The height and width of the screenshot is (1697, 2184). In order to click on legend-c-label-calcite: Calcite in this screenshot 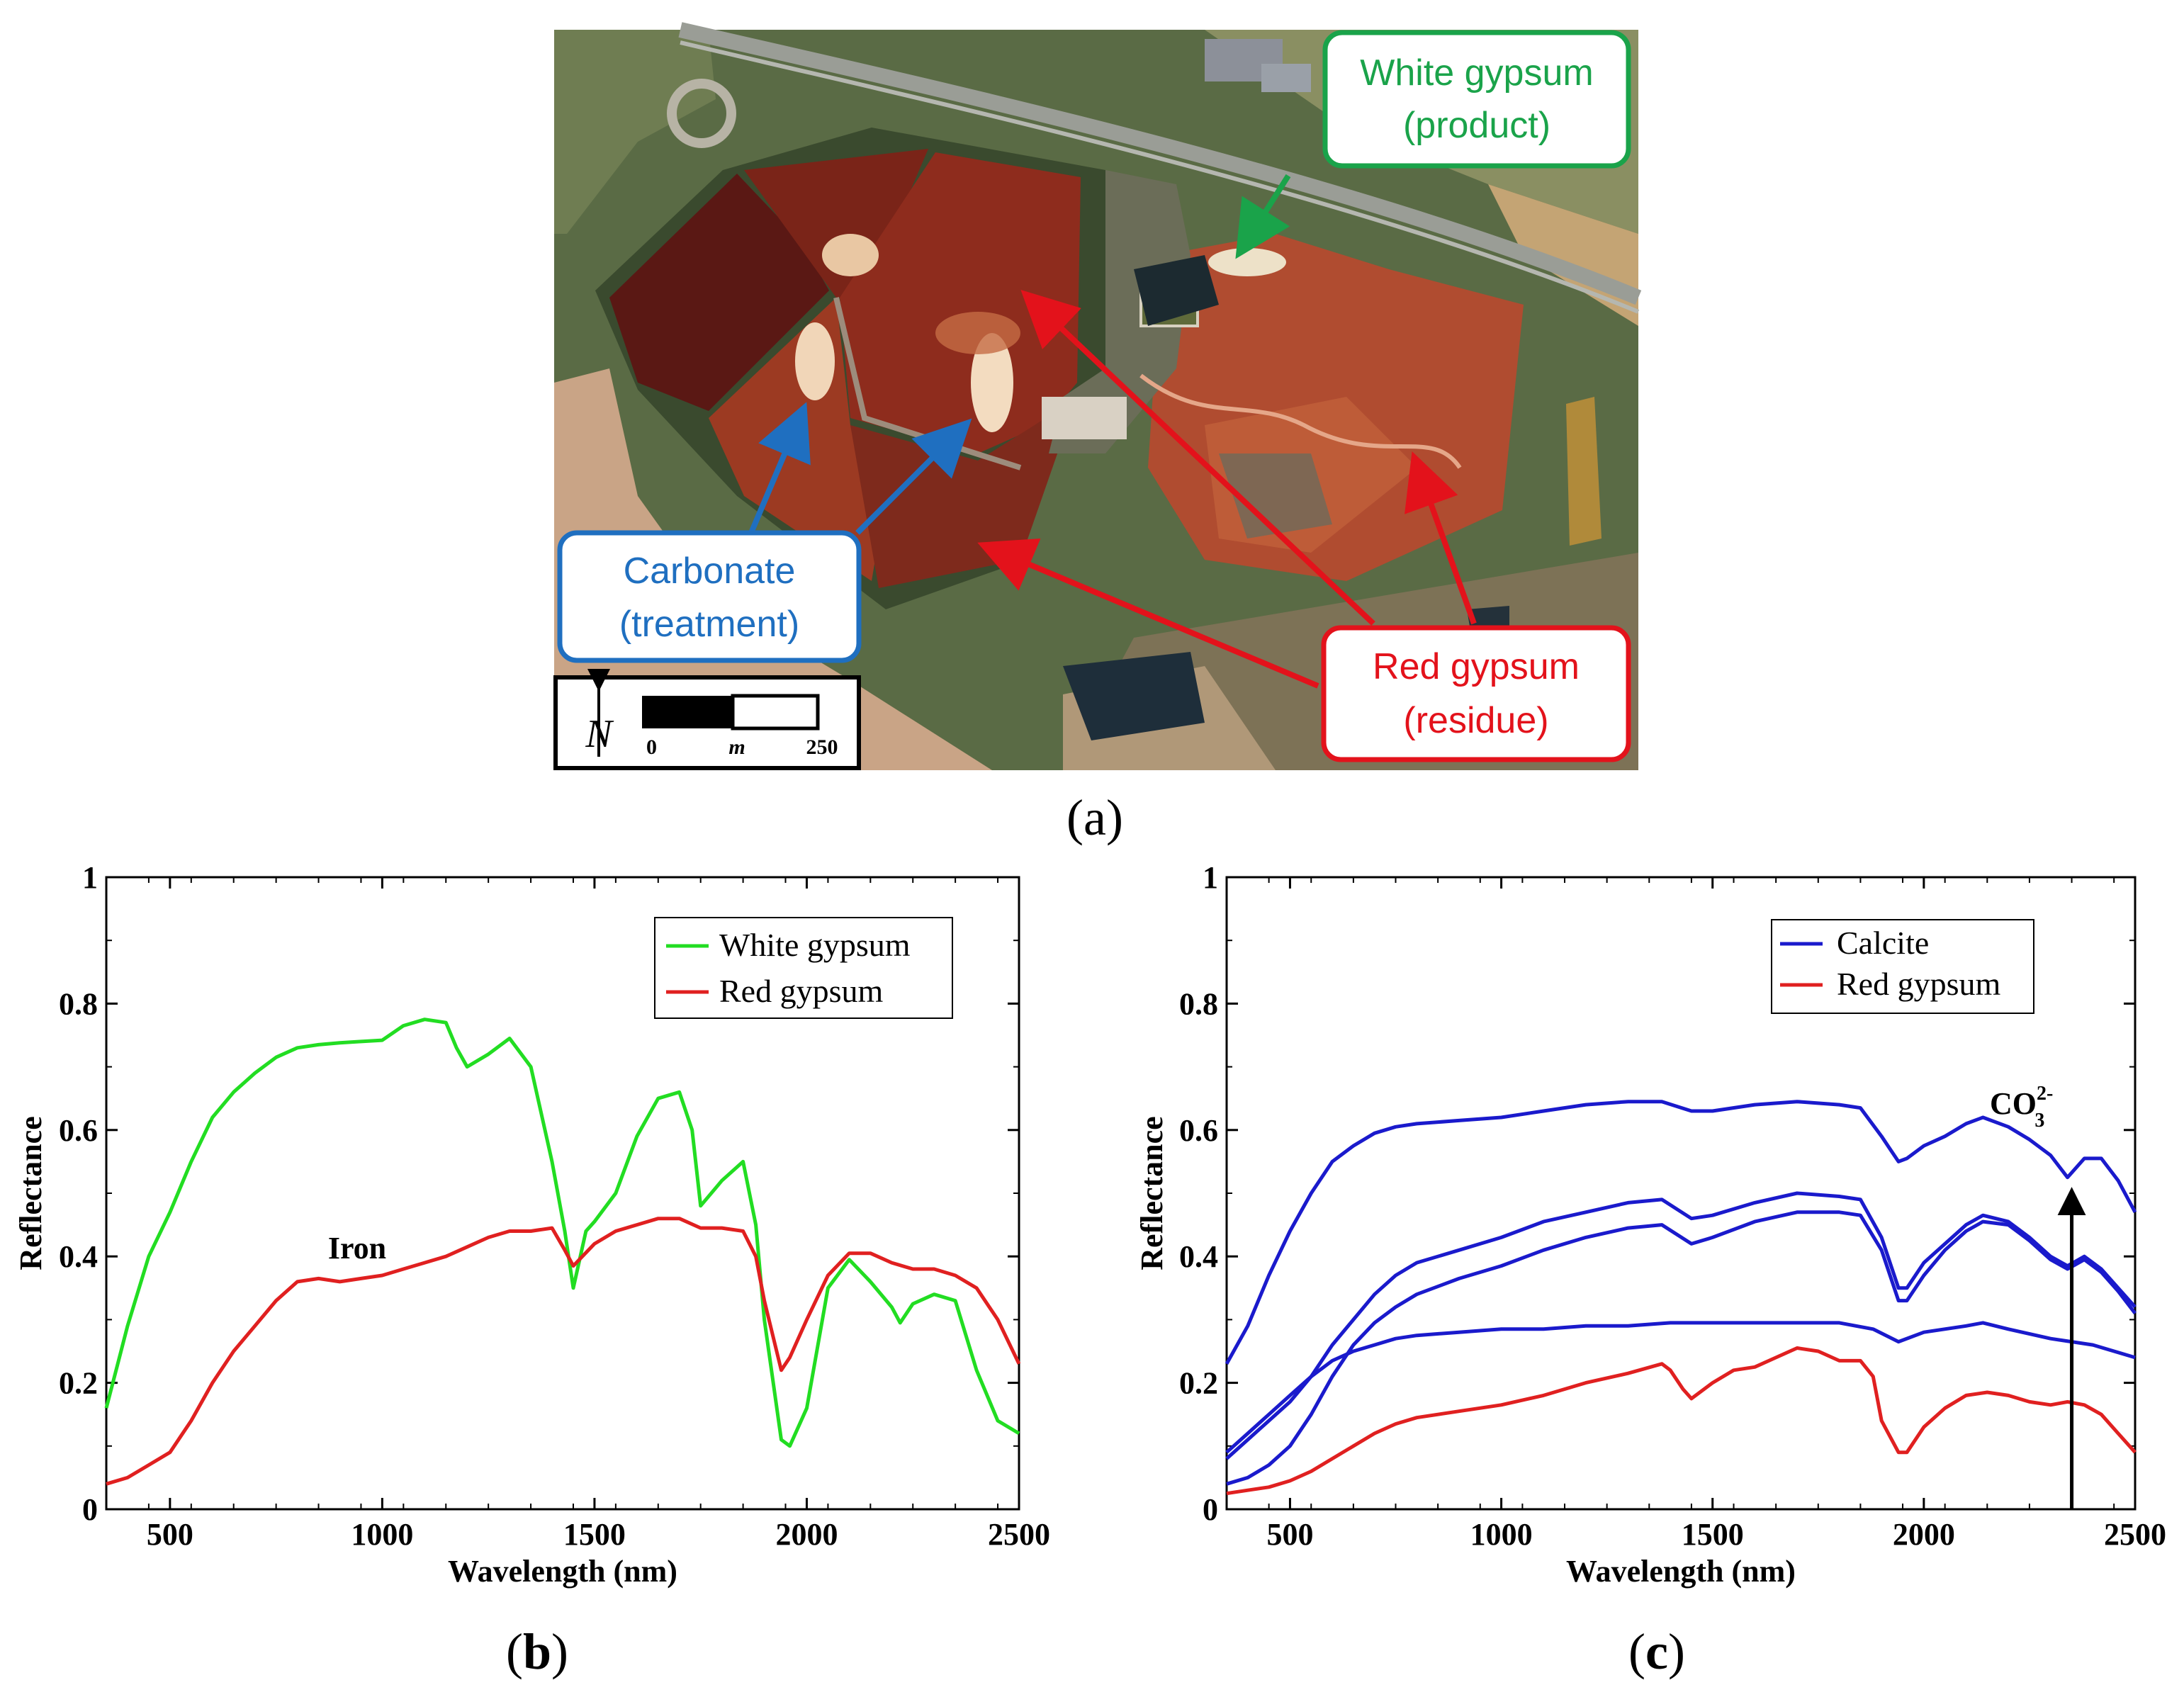, I will do `click(1883, 943)`.